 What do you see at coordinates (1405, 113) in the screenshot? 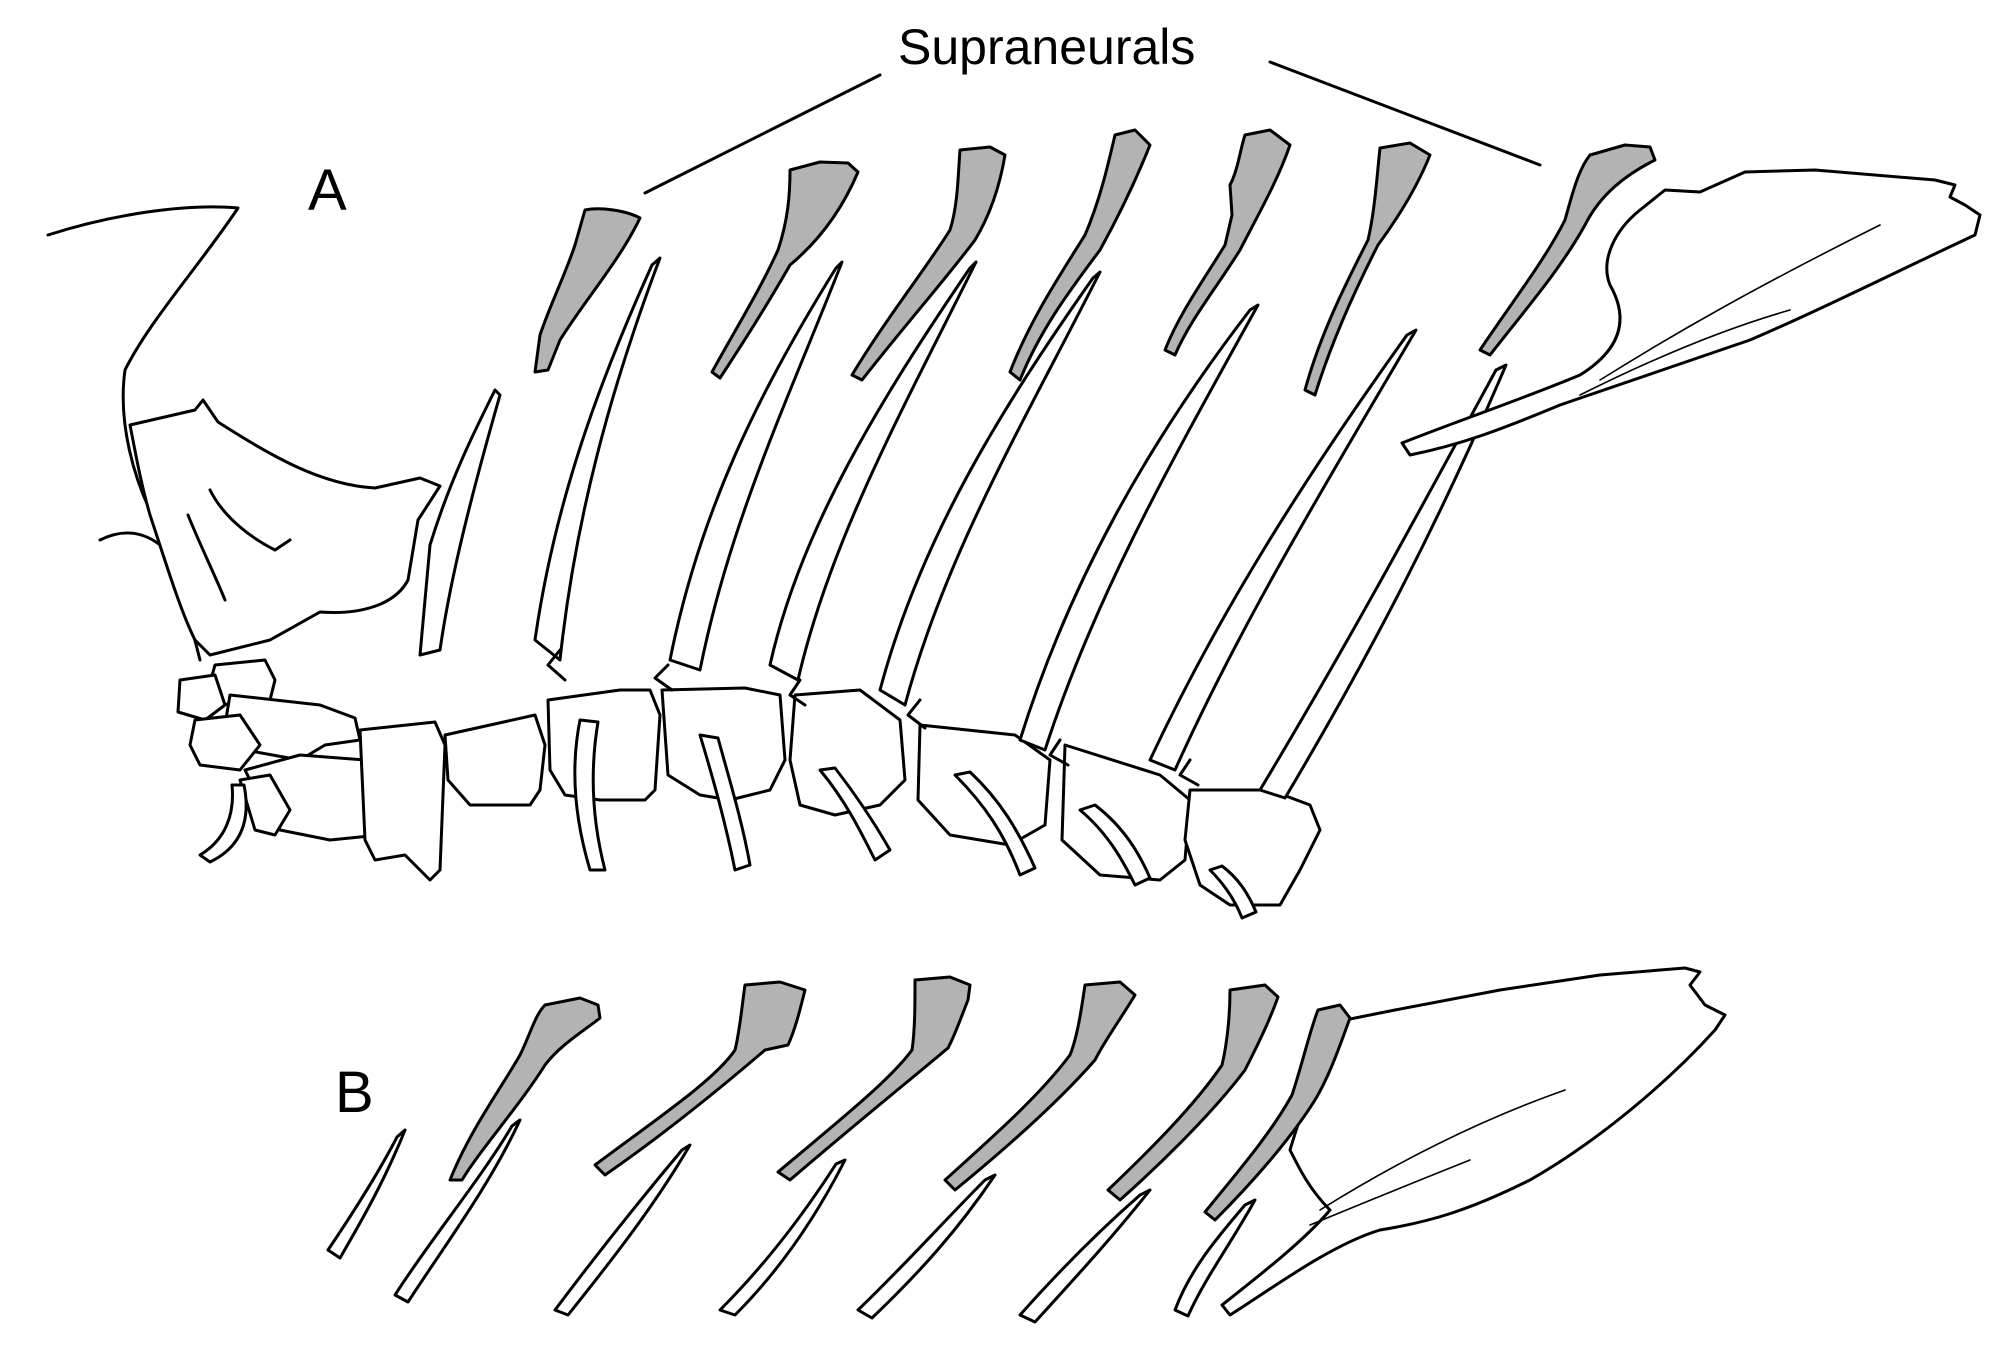
I see `supraneurals-leader-right` at bounding box center [1405, 113].